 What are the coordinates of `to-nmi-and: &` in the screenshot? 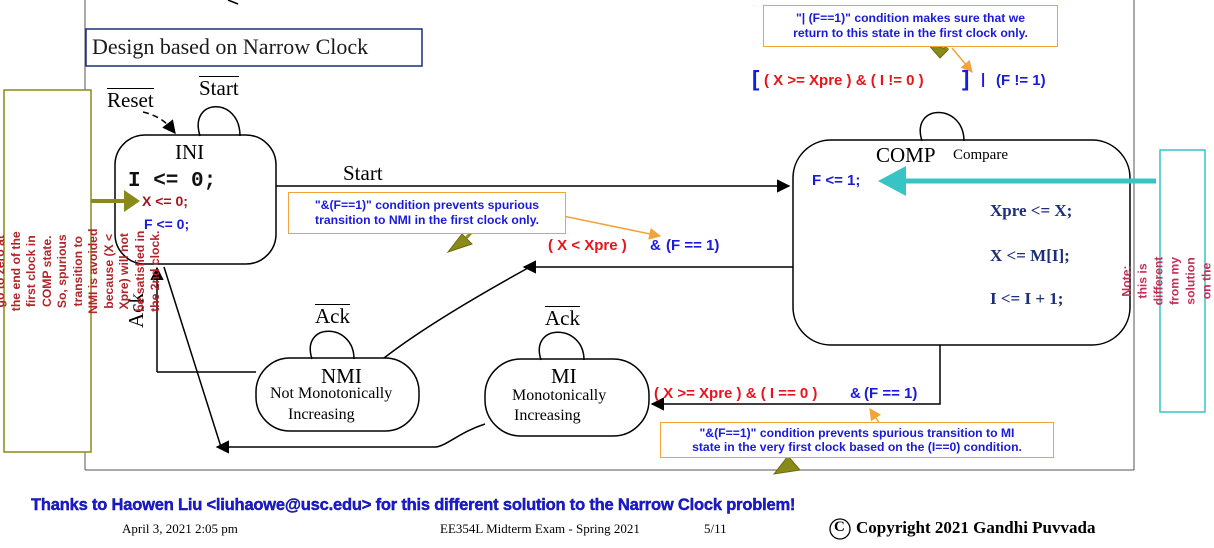 It's located at (655, 245).